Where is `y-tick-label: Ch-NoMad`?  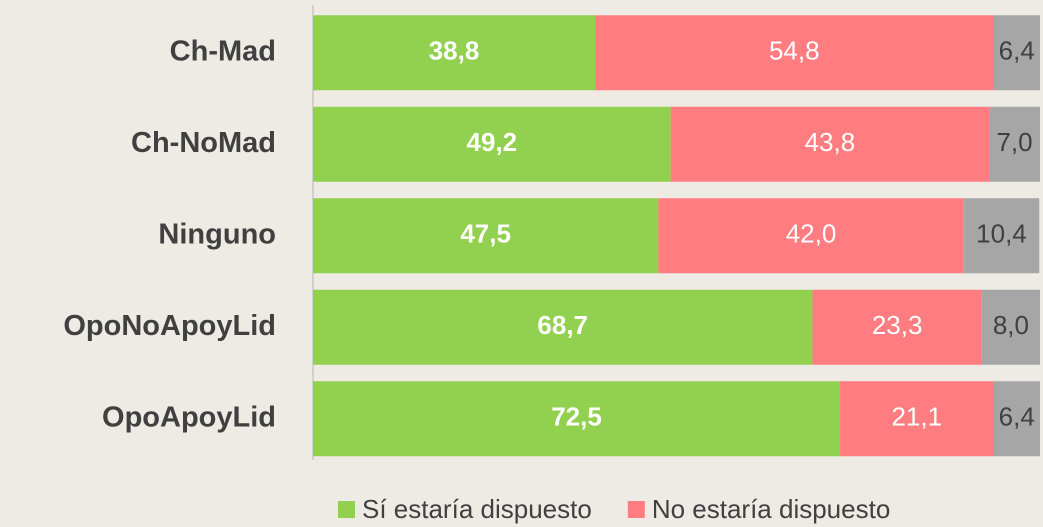
y-tick-label: Ch-NoMad is located at coordinates (203, 143).